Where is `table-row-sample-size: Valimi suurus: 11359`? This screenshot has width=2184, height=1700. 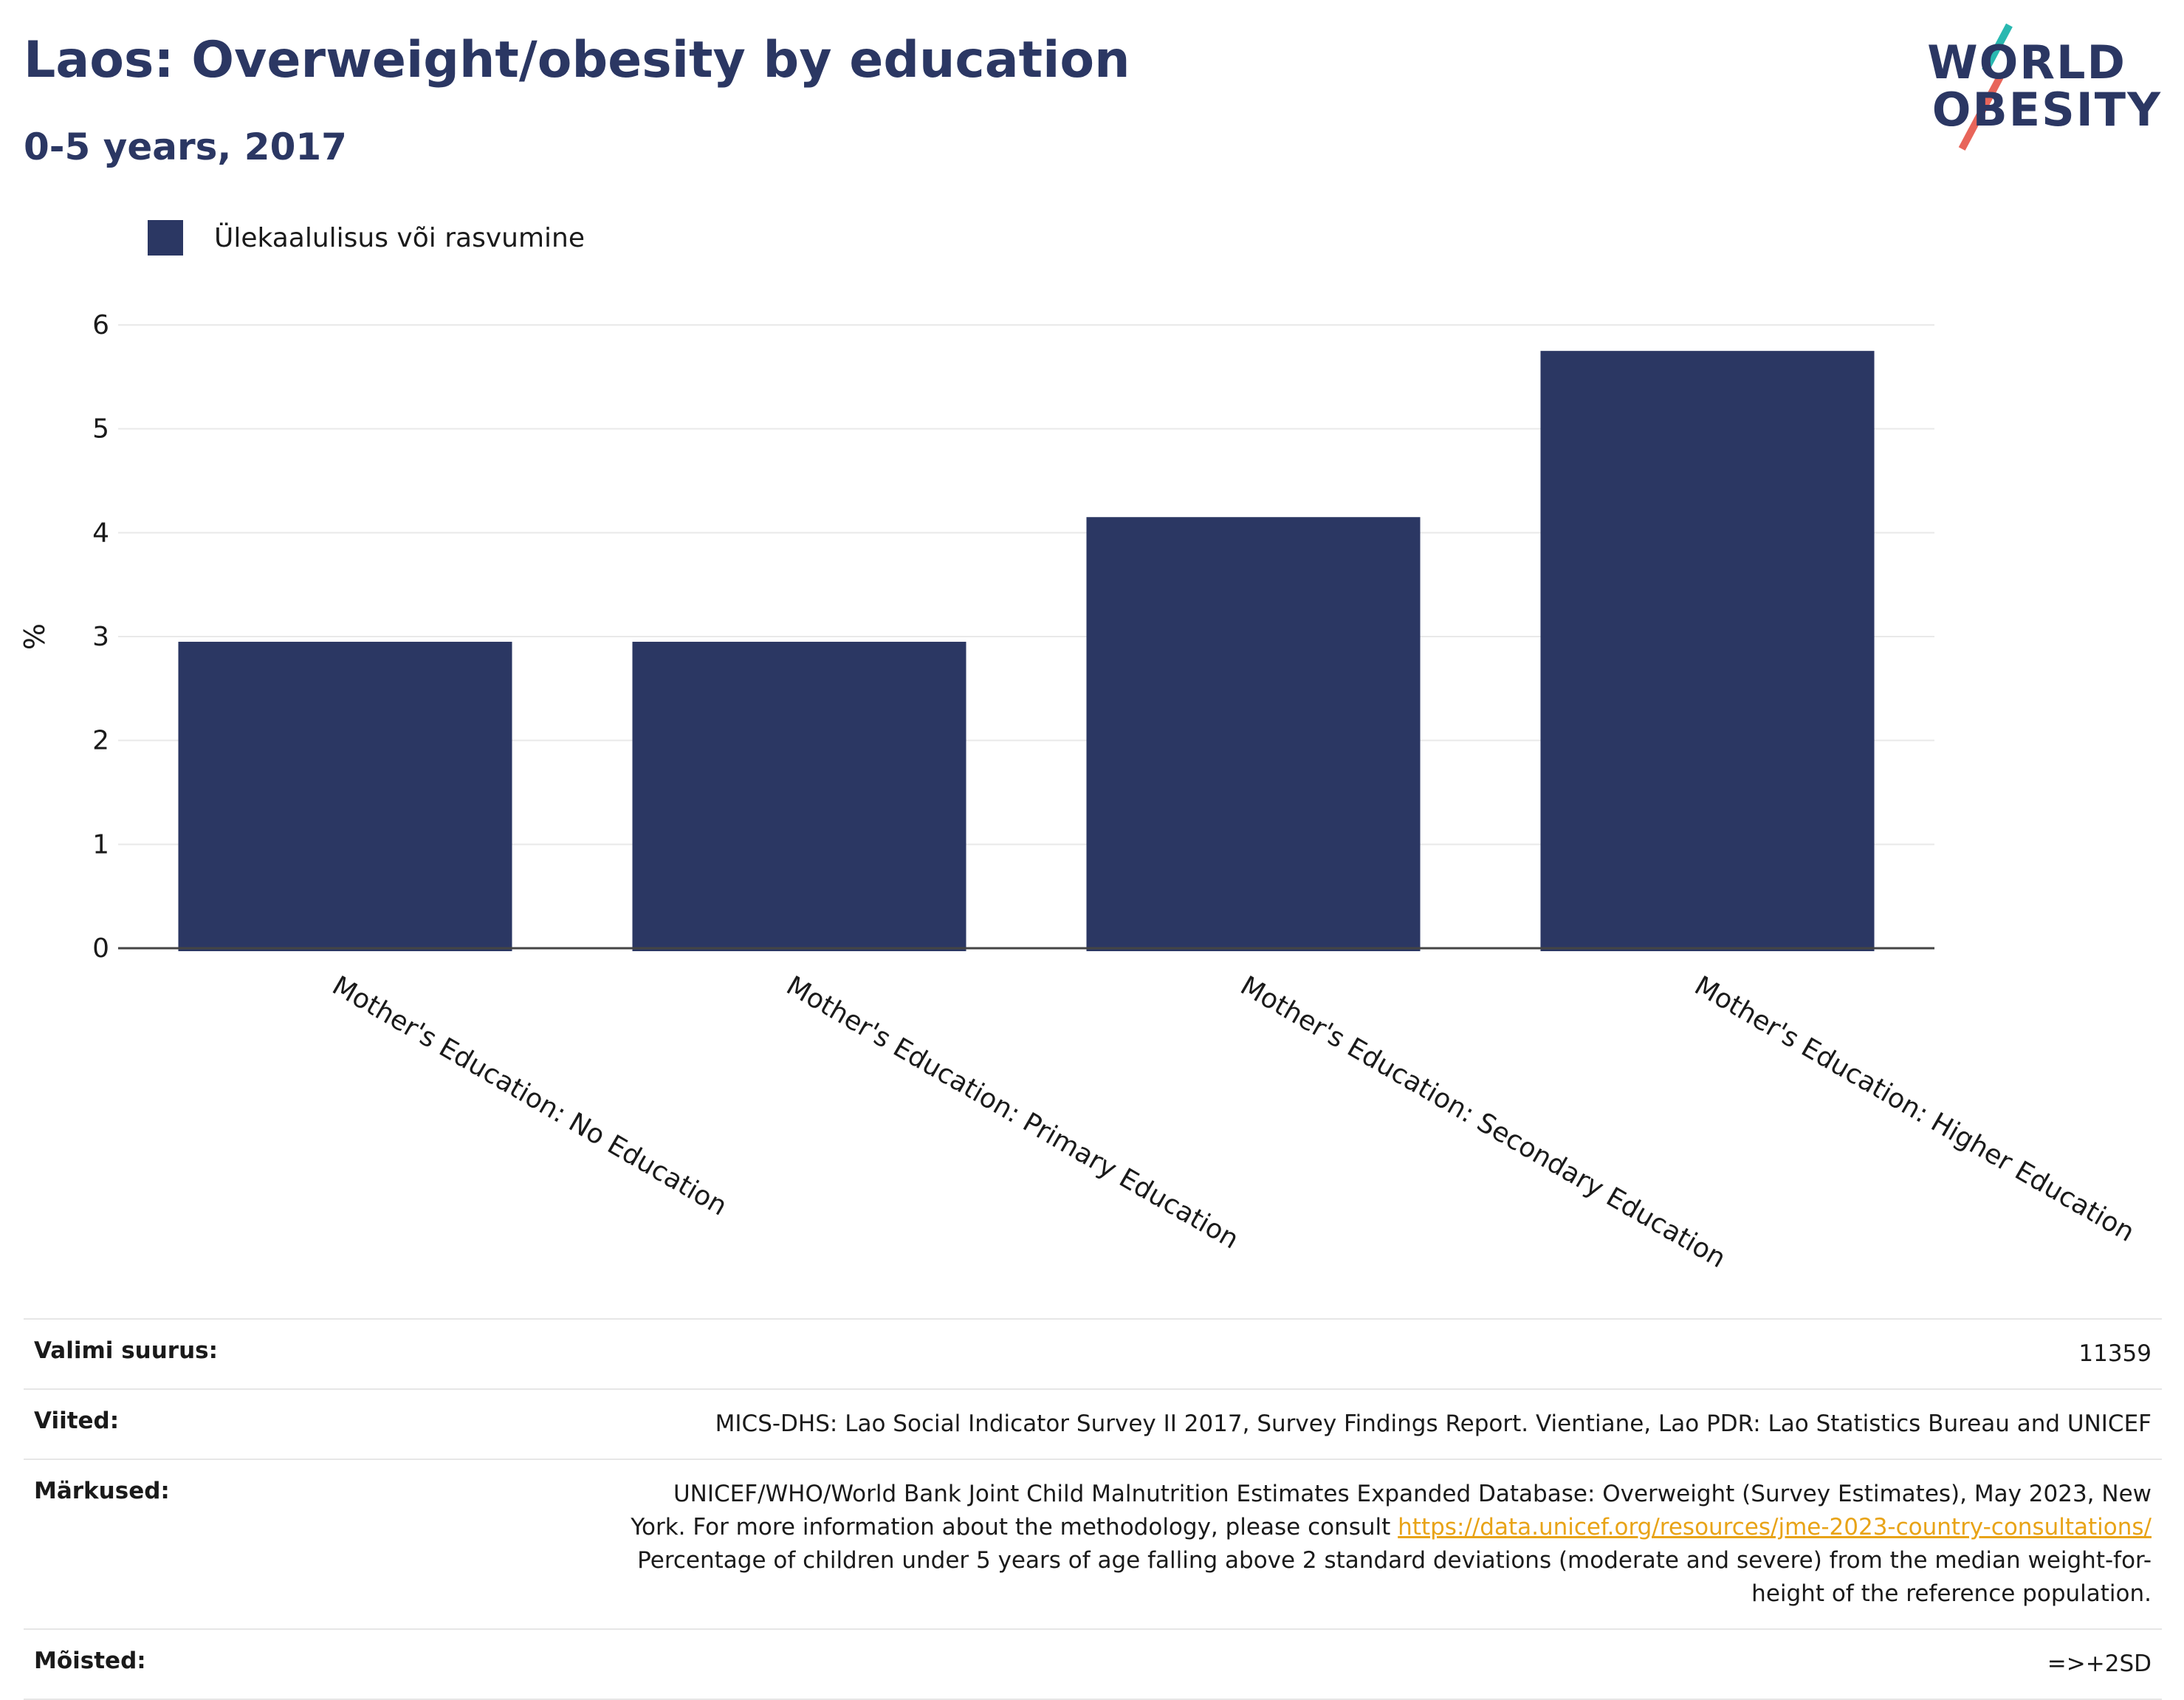
table-row-sample-size: Valimi suurus: 11359 is located at coordinates (1093, 1353).